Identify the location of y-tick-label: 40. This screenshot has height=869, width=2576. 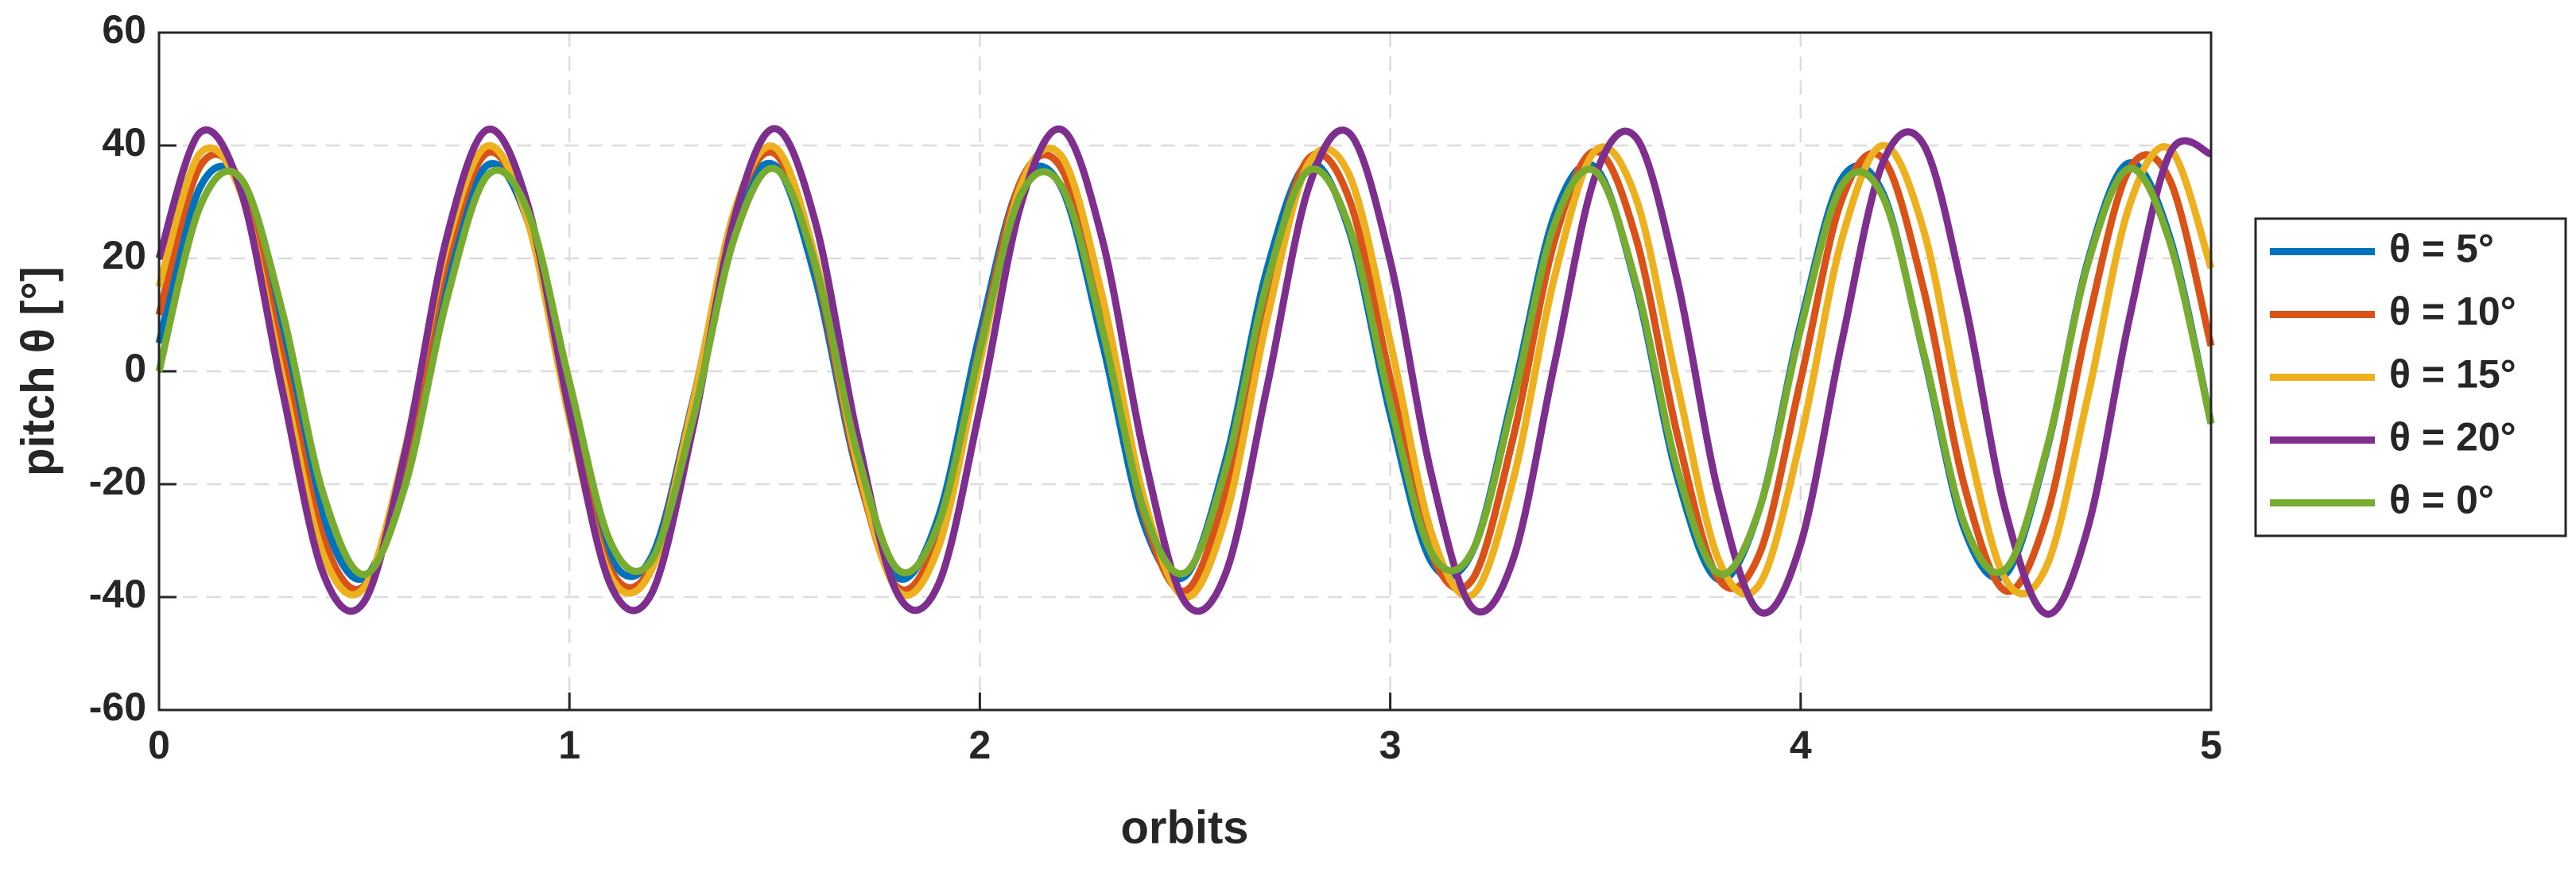
(124, 142).